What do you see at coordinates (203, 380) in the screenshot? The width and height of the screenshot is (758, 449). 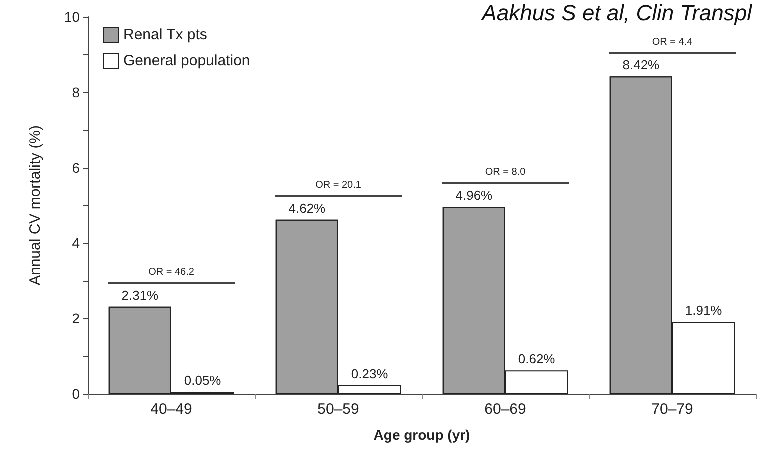 I see `data-label: 0.05%` at bounding box center [203, 380].